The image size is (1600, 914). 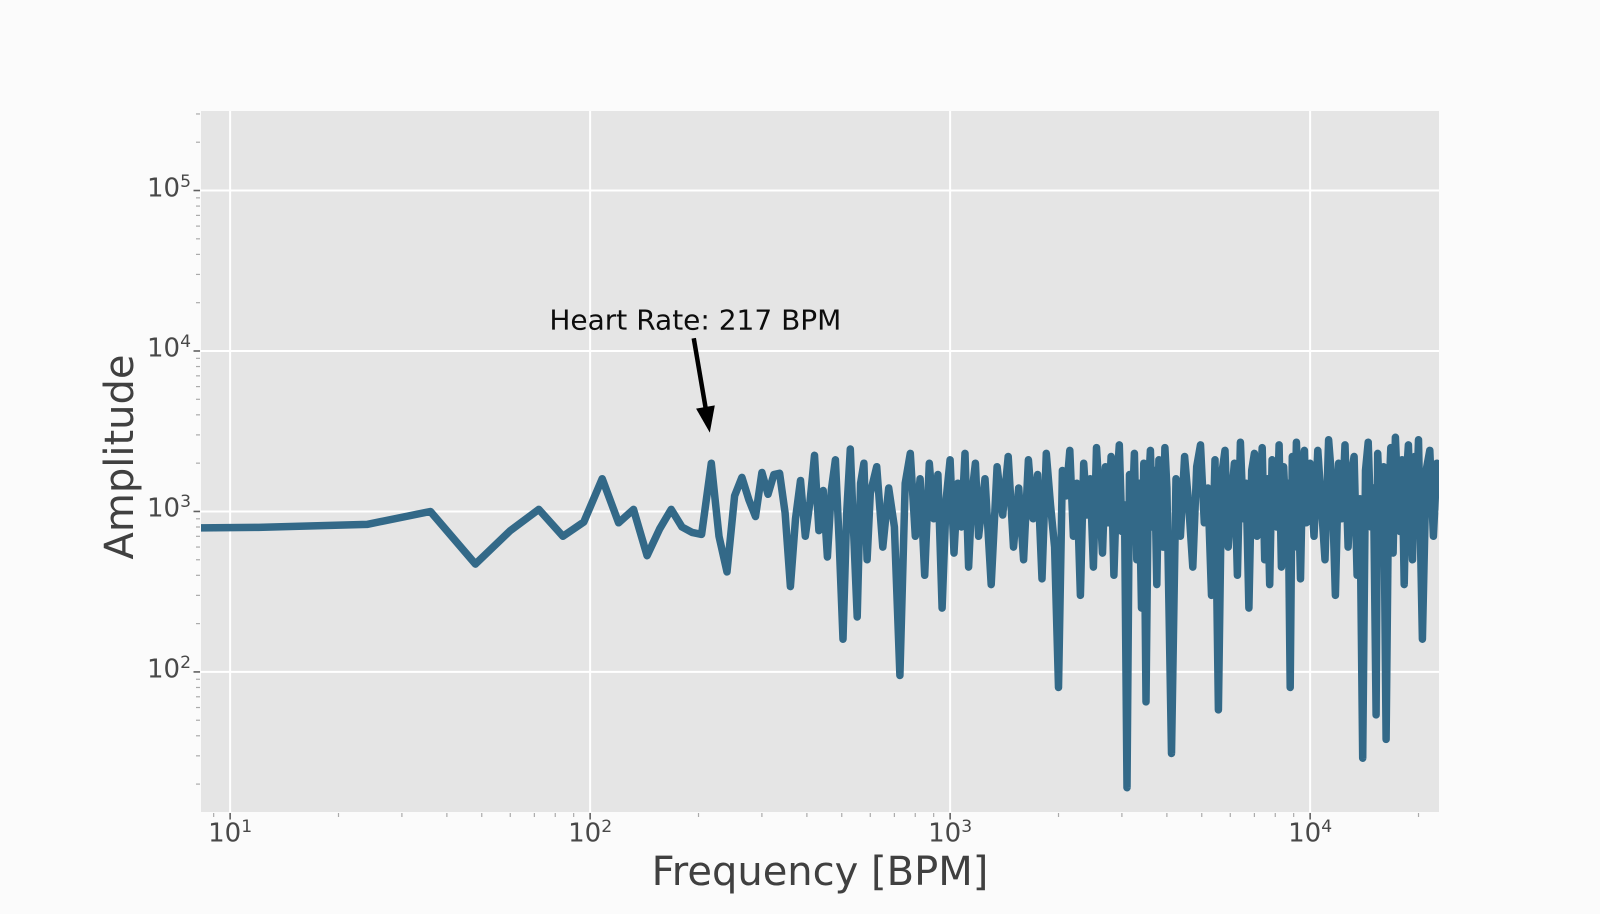 What do you see at coordinates (705, 419) in the screenshot?
I see `annotation-arrowhead` at bounding box center [705, 419].